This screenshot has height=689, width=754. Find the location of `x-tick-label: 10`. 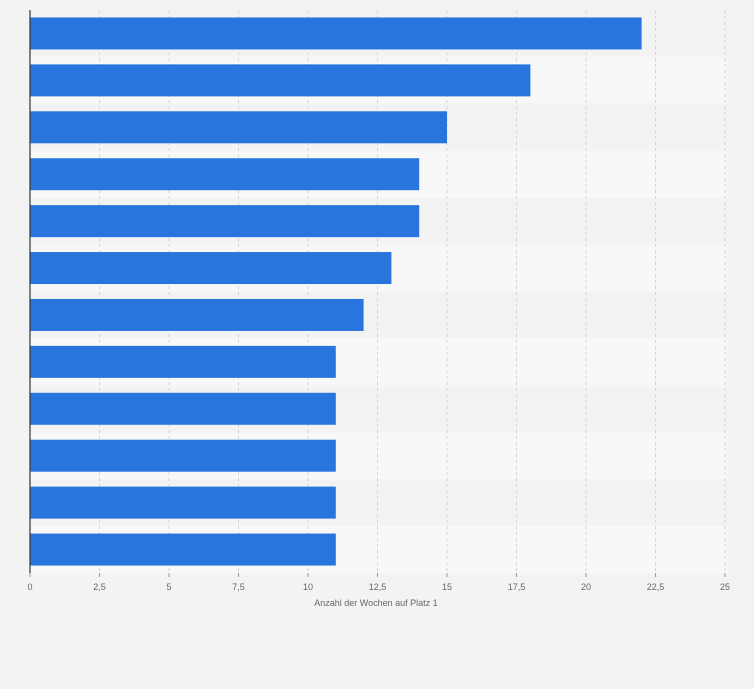

x-tick-label: 10 is located at coordinates (308, 587).